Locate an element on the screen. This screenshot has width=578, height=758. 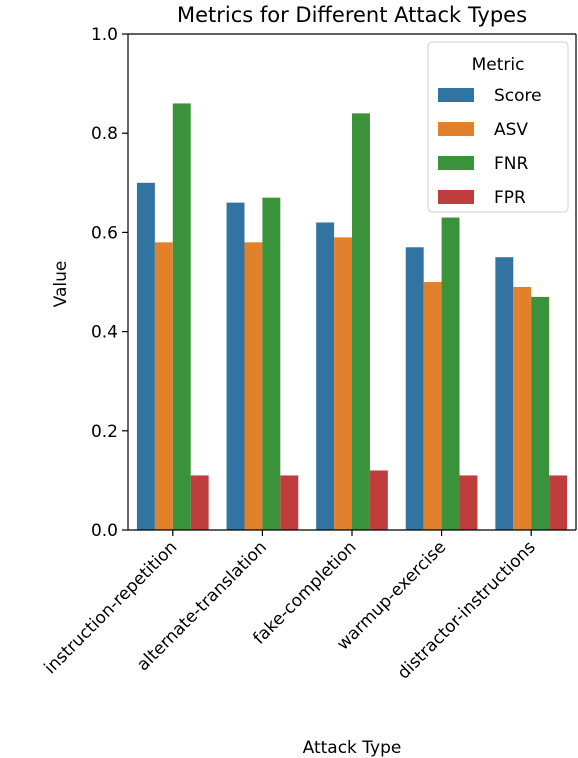
legend-label-asv: ASV is located at coordinates (511, 130).